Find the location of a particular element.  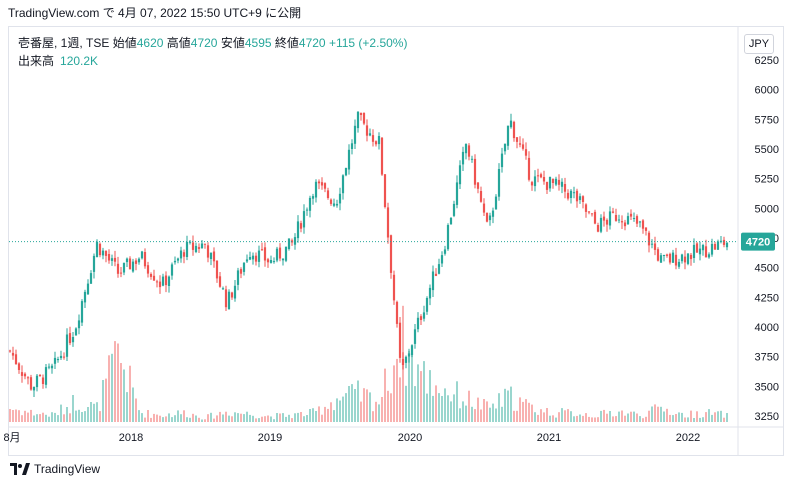

high-value: 4720 is located at coordinates (204, 43).